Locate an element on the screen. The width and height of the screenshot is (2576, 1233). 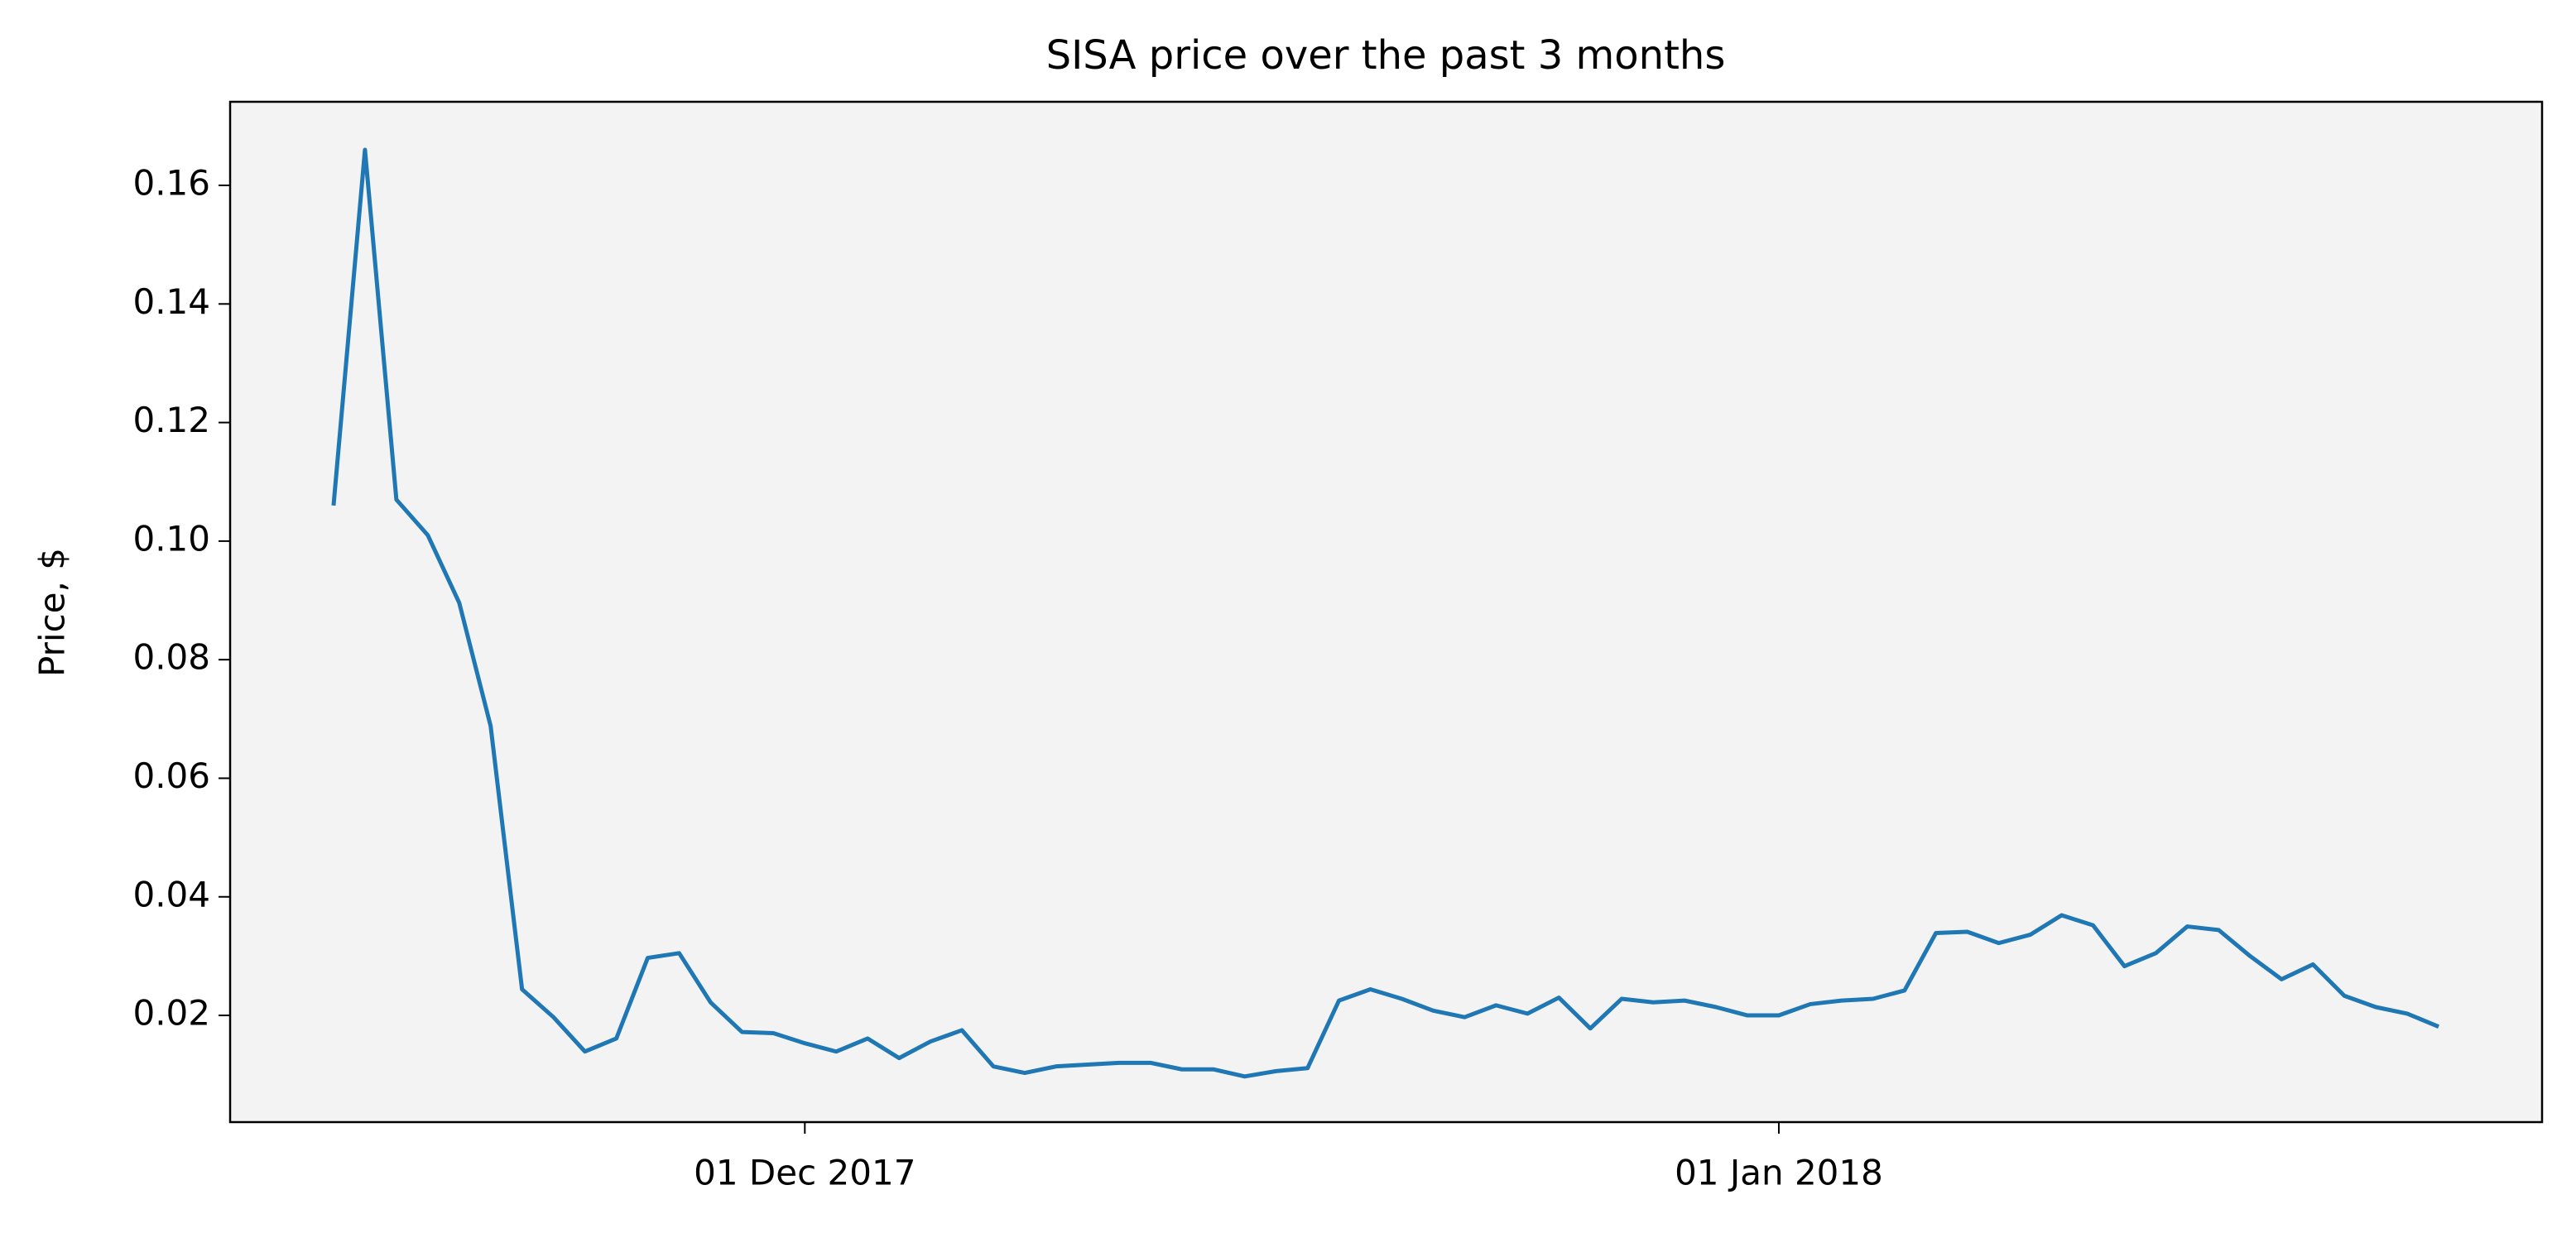
y-tick-label: 0.02 is located at coordinates (171, 1013).